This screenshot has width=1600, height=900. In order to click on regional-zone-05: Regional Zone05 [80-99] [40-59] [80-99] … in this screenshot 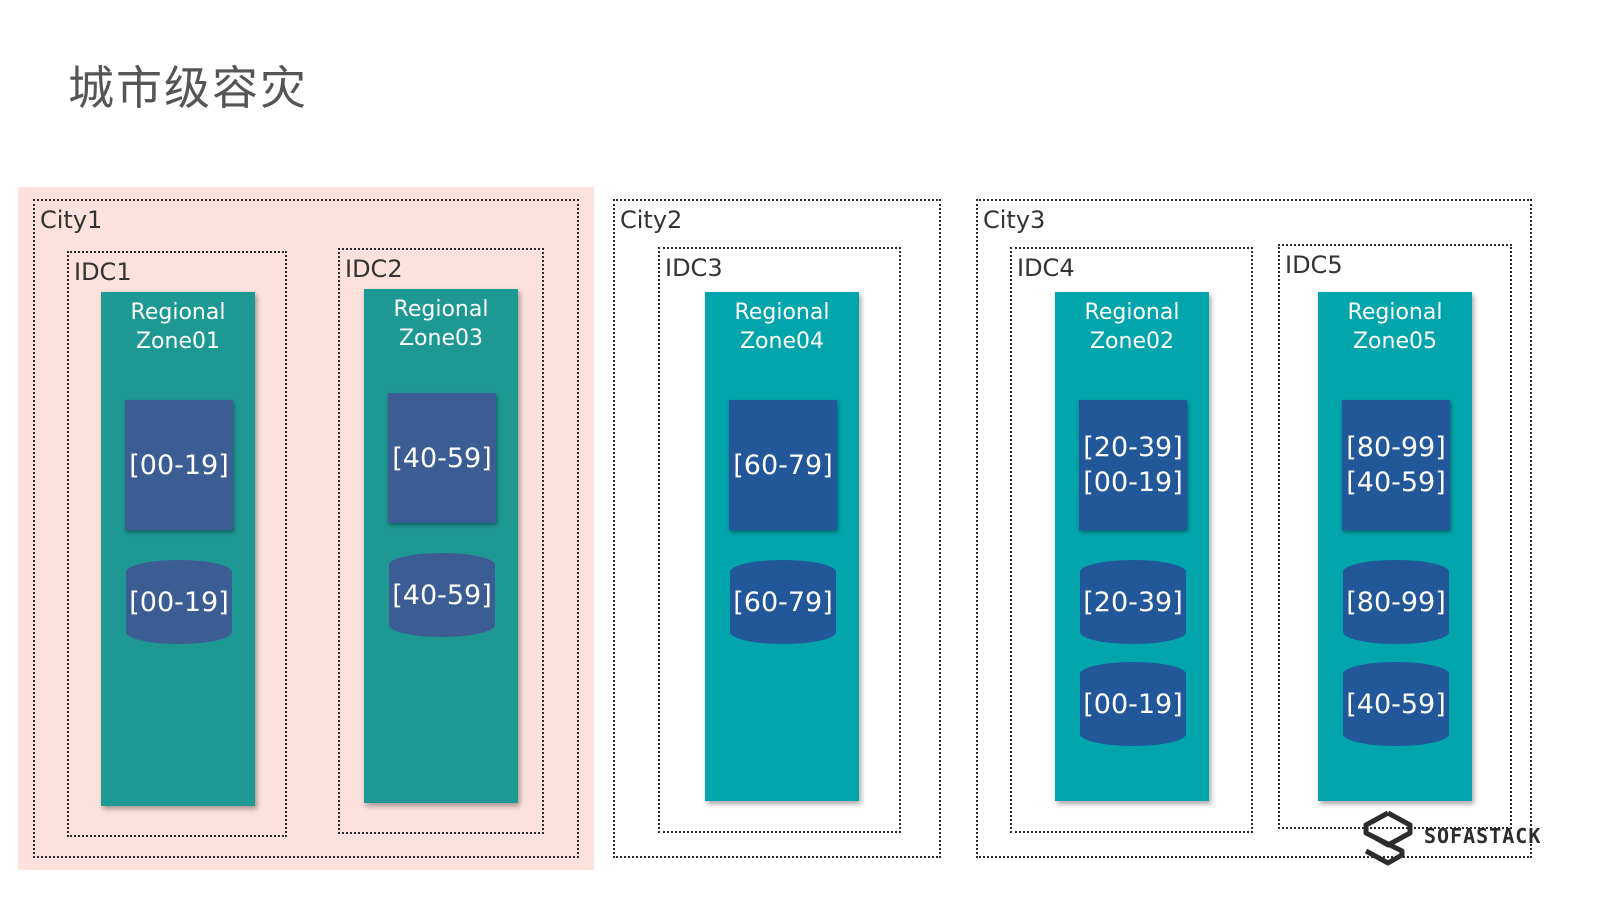, I will do `click(1395, 546)`.